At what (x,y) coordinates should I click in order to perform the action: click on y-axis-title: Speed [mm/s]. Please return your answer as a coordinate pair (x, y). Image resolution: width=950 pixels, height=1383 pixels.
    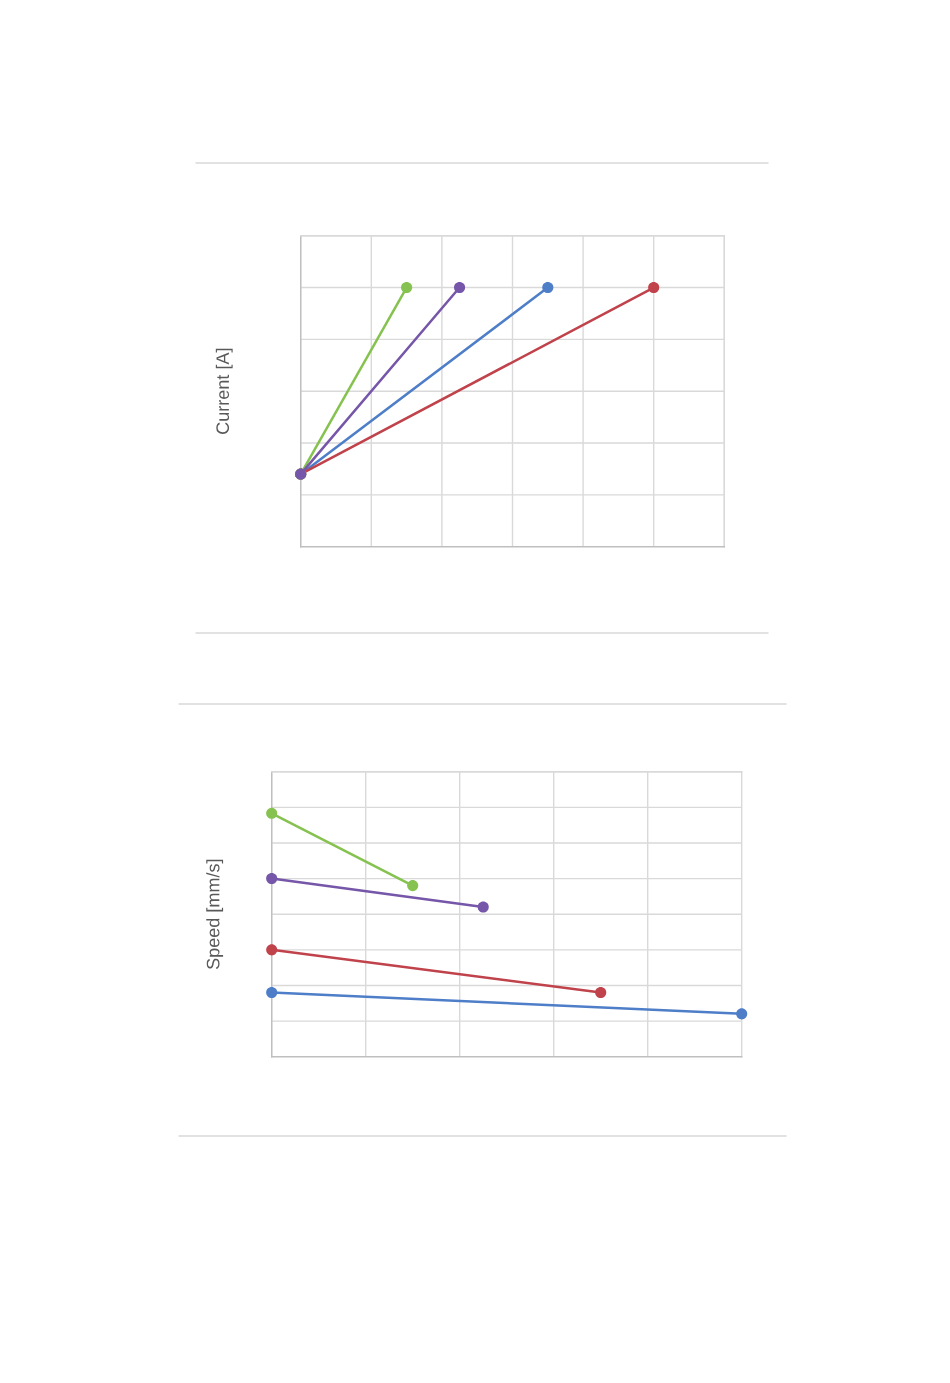
    Looking at the image, I should click on (215, 914).